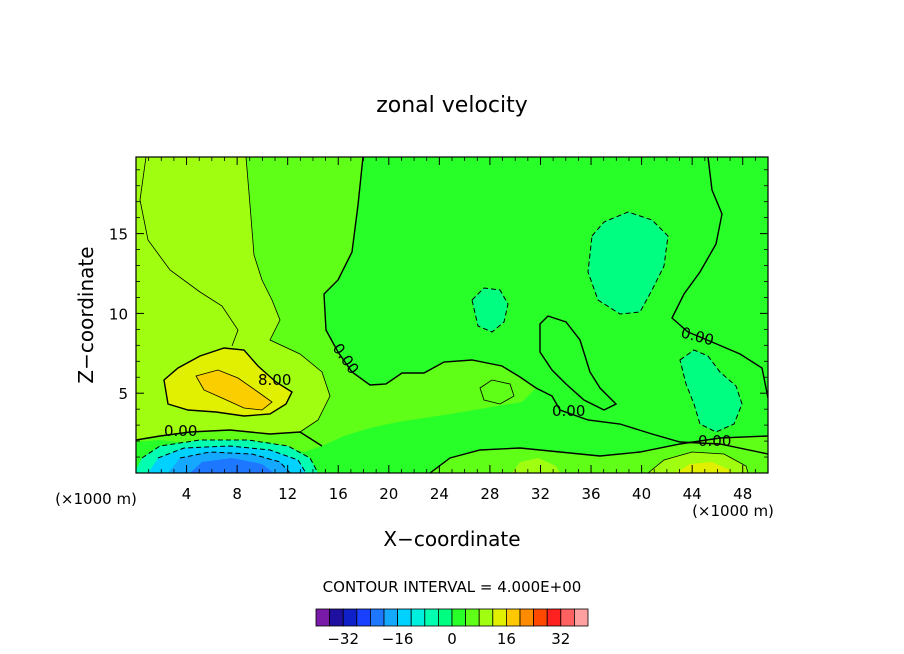 This screenshot has width=904, height=654. What do you see at coordinates (598, 454) in the screenshot?
I see `contour-zero-lower-east` at bounding box center [598, 454].